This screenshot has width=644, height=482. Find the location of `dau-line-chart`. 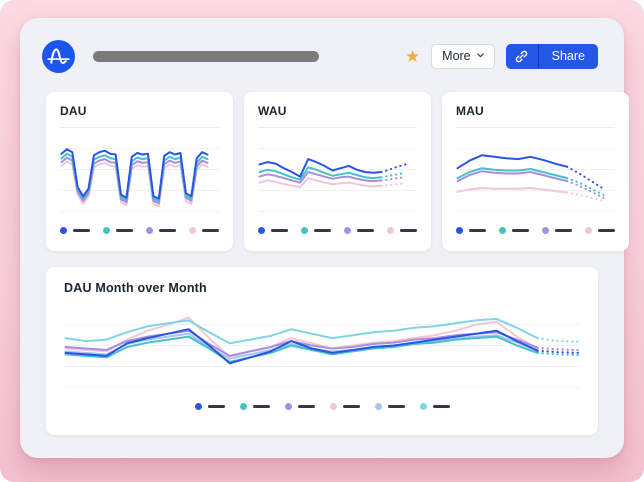

dau-line-chart is located at coordinates (139, 172).